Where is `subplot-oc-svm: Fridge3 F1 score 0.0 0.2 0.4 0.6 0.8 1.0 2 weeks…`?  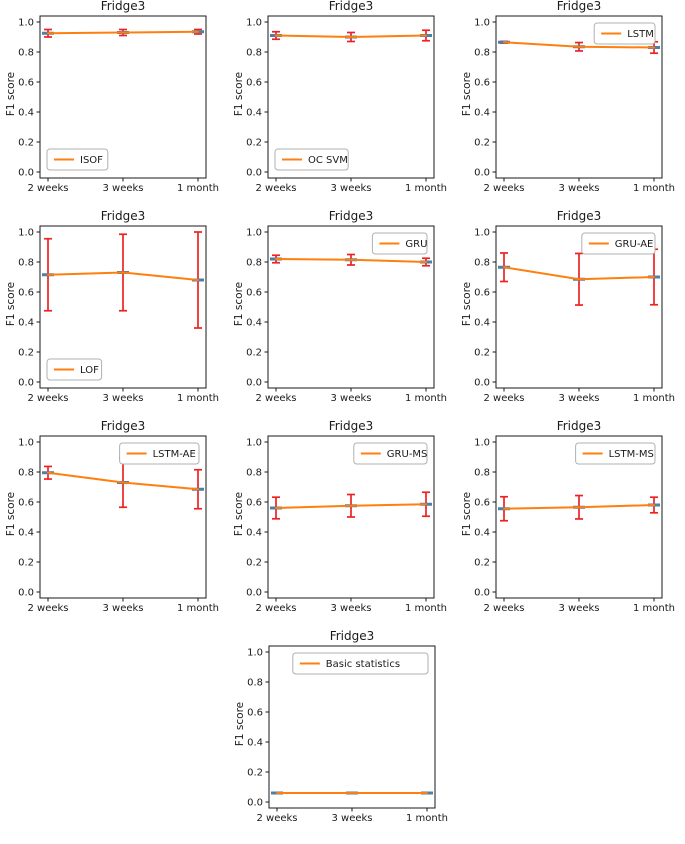 subplot-oc-svm: Fridge3 F1 score 0.0 0.2 0.4 0.6 0.8 1.0 2 weeks… is located at coordinates (342, 105).